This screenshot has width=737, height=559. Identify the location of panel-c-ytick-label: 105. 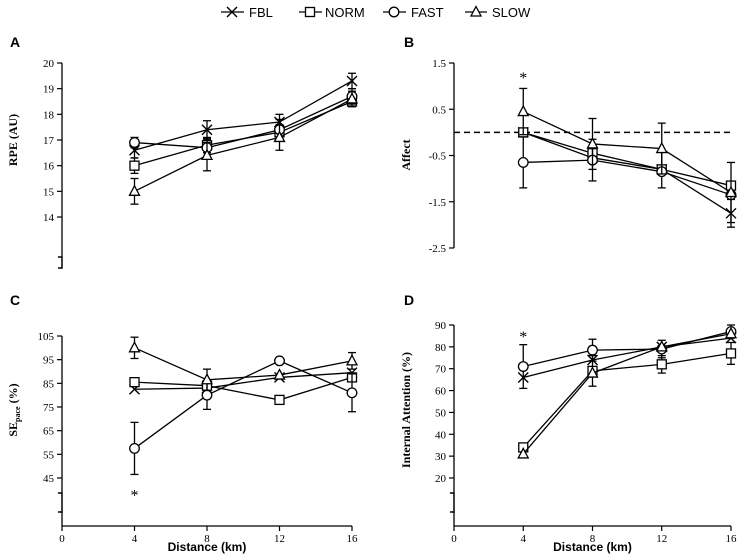
(46, 337).